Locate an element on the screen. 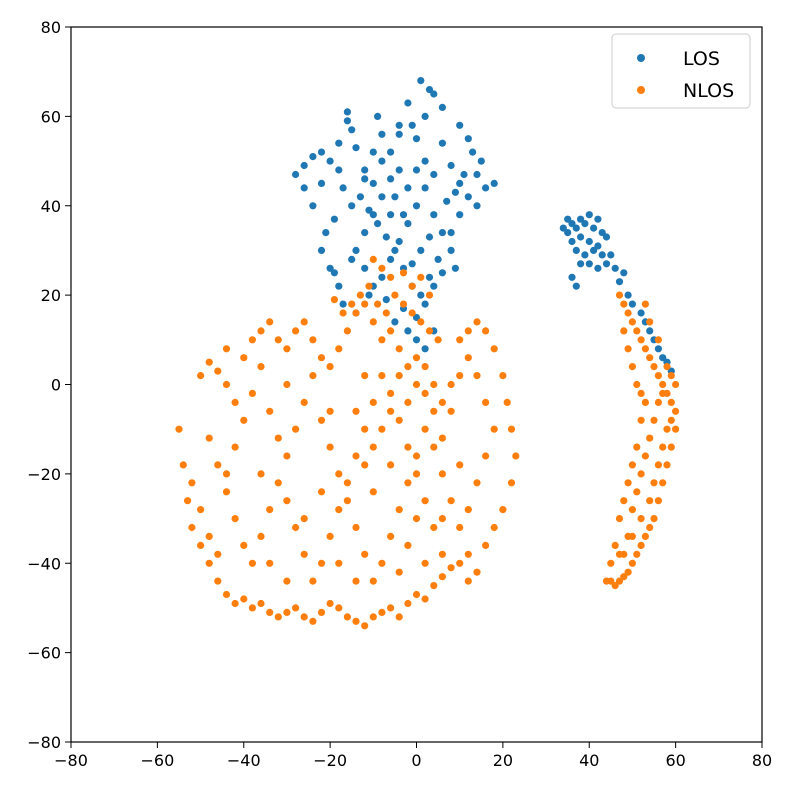 This screenshot has height=793, width=793. y-tick-label: 60 is located at coordinates (51, 116).